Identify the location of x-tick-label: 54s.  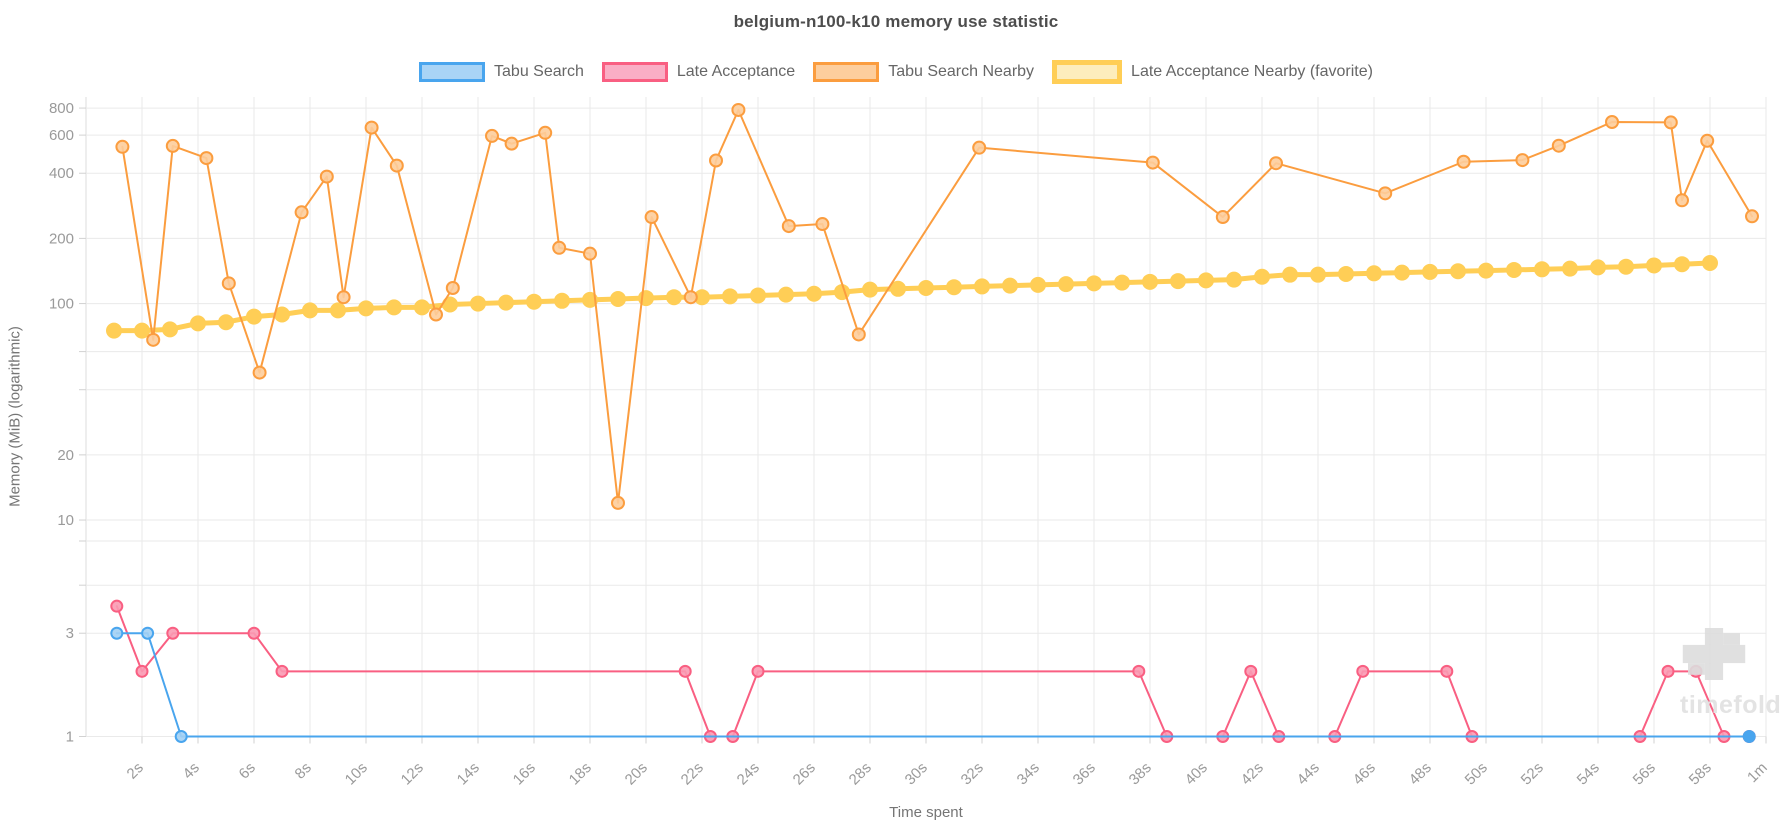
(1588, 773).